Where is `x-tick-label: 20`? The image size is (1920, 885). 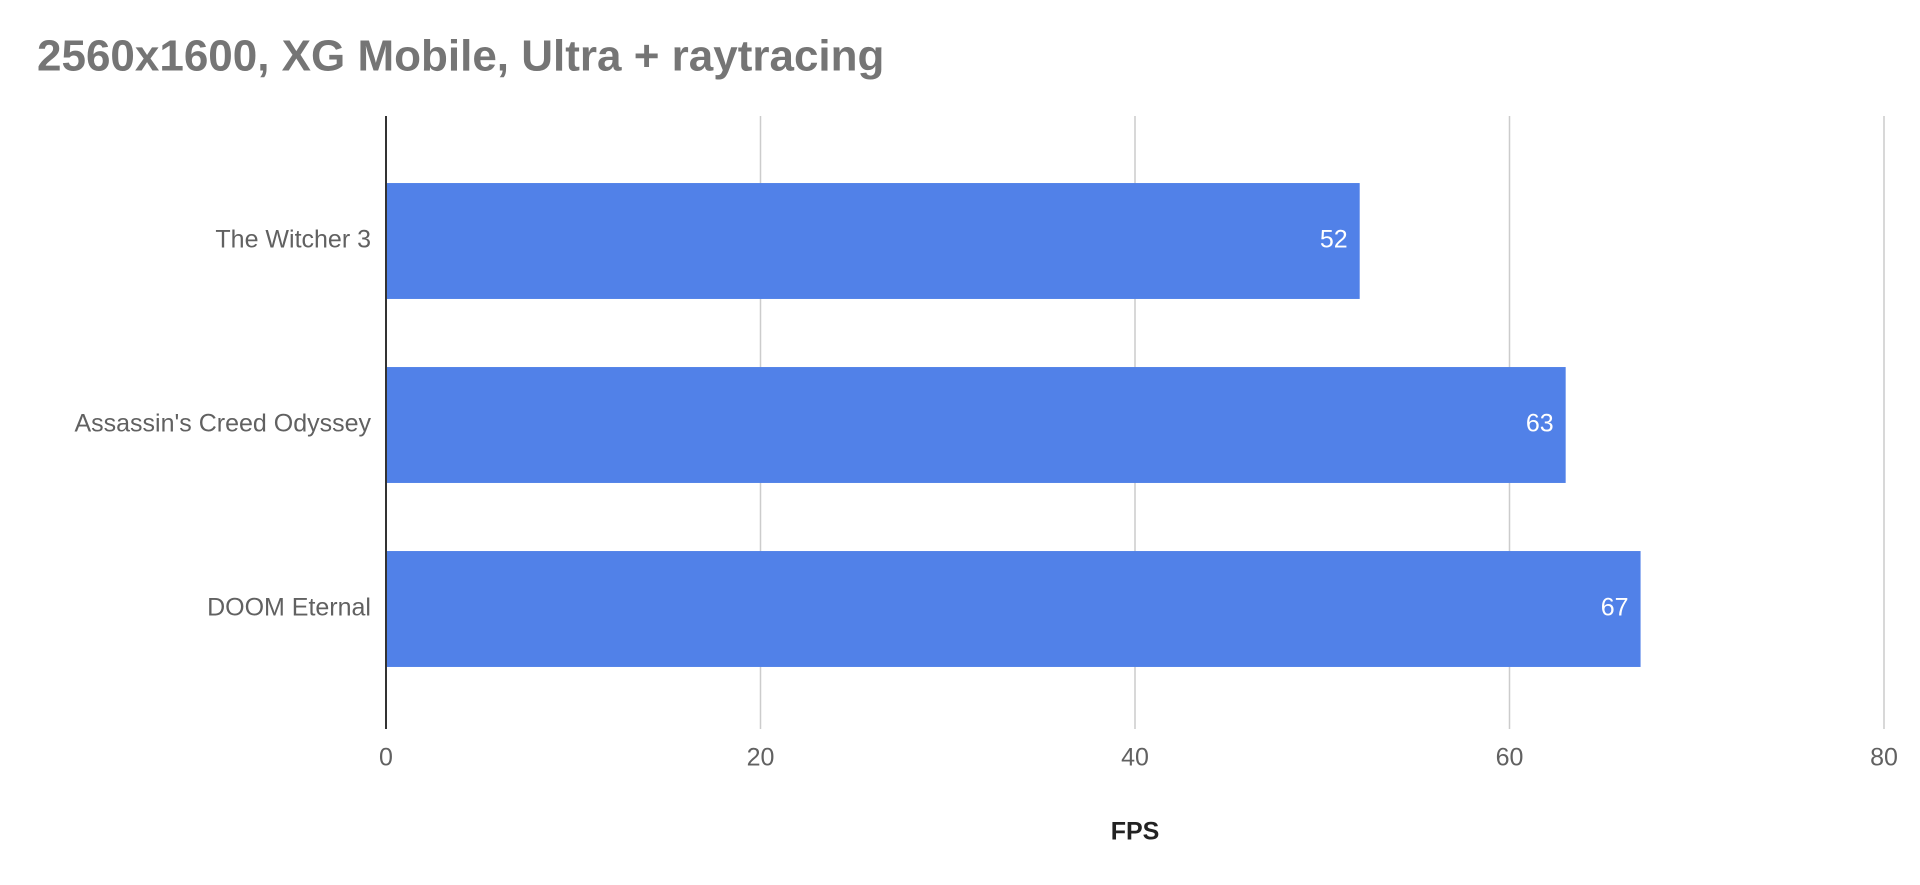 x-tick-label: 20 is located at coordinates (761, 758).